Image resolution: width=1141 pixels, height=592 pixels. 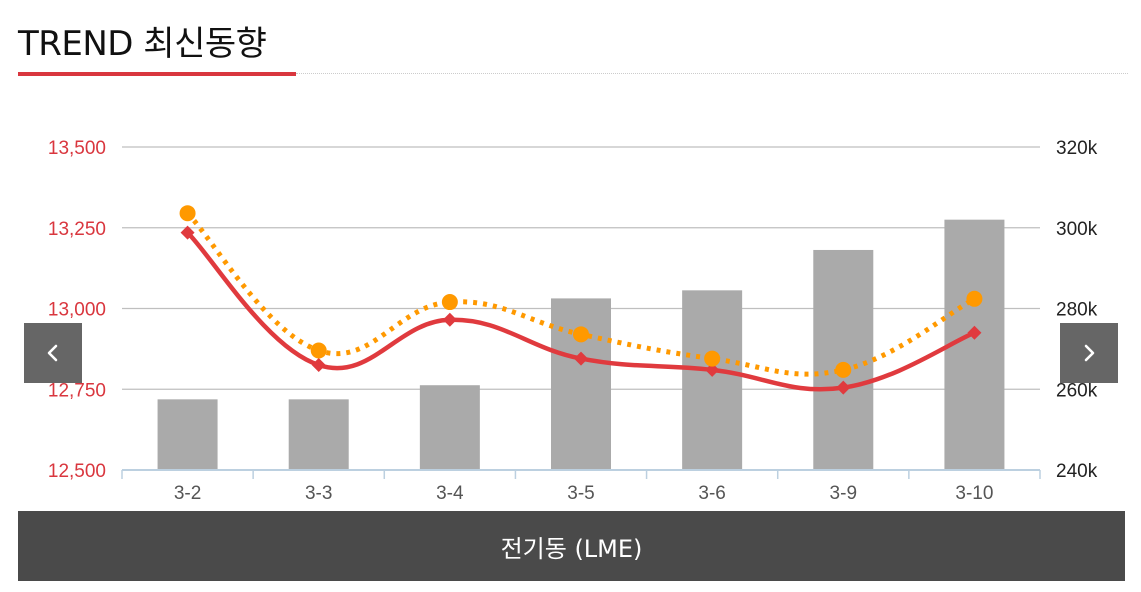 I want to click on chevron-right-icon, so click(x=1089, y=353).